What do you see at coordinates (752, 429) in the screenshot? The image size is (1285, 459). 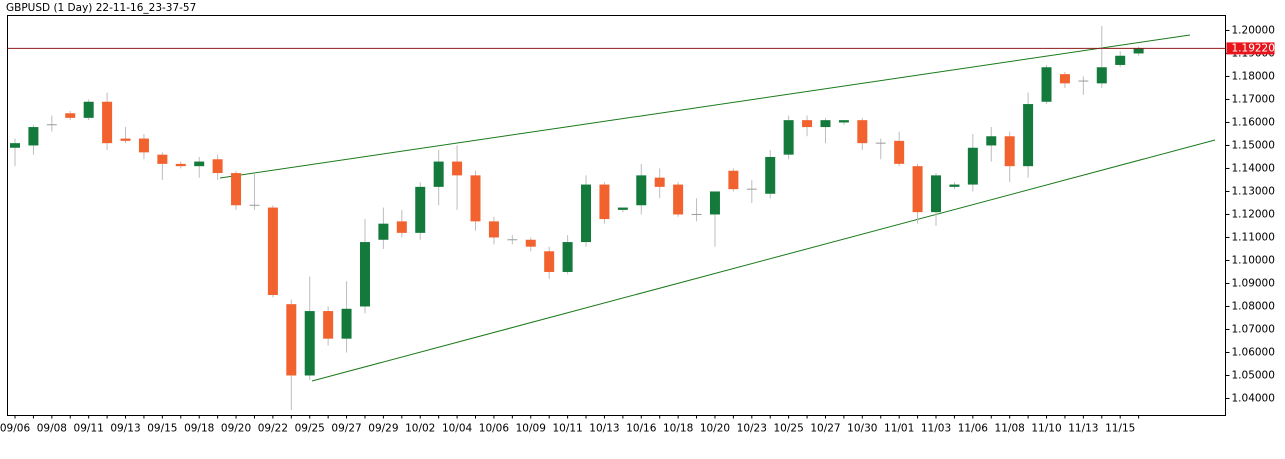 I see `x-tick-label: 10/23` at bounding box center [752, 429].